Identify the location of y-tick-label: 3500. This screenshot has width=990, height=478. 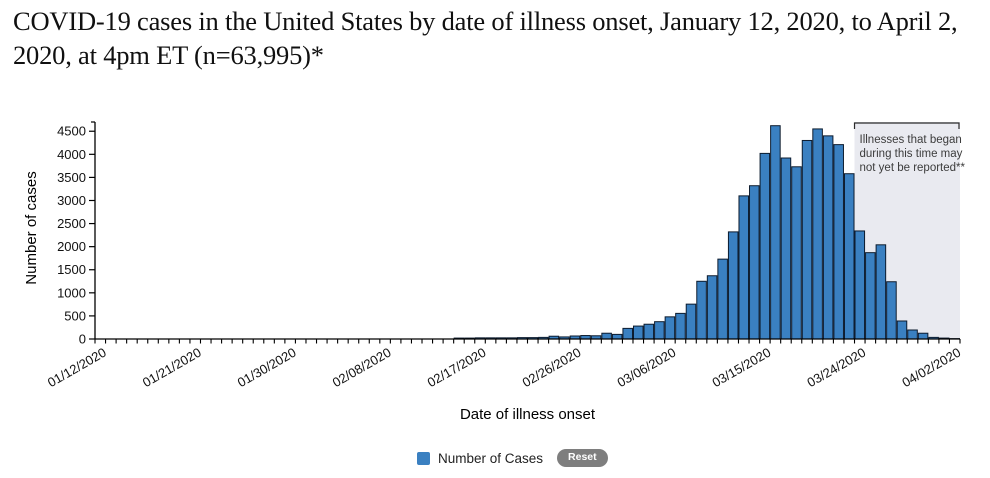
(71, 177).